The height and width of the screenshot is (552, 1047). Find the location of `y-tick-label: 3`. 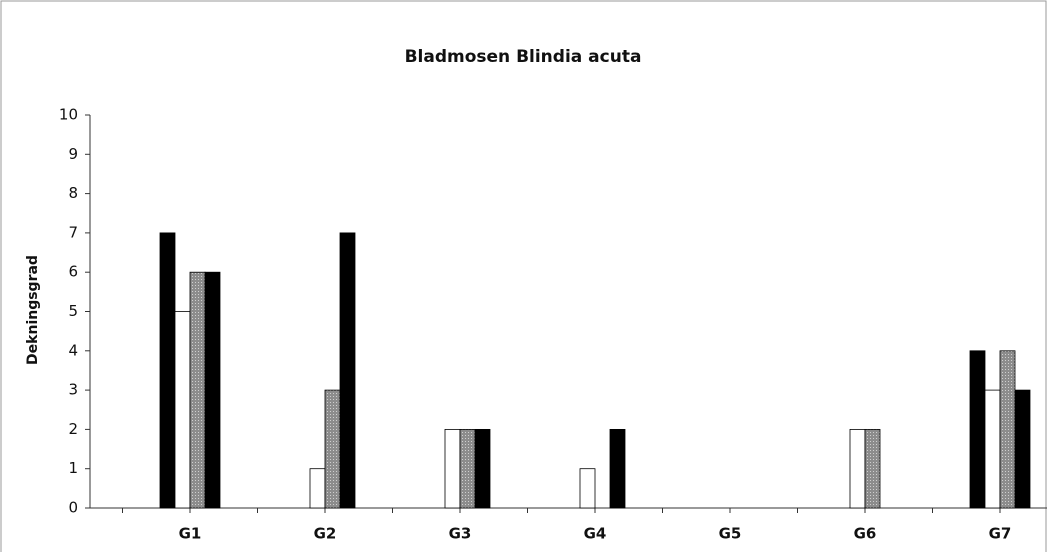

y-tick-label: 3 is located at coordinates (73, 390).